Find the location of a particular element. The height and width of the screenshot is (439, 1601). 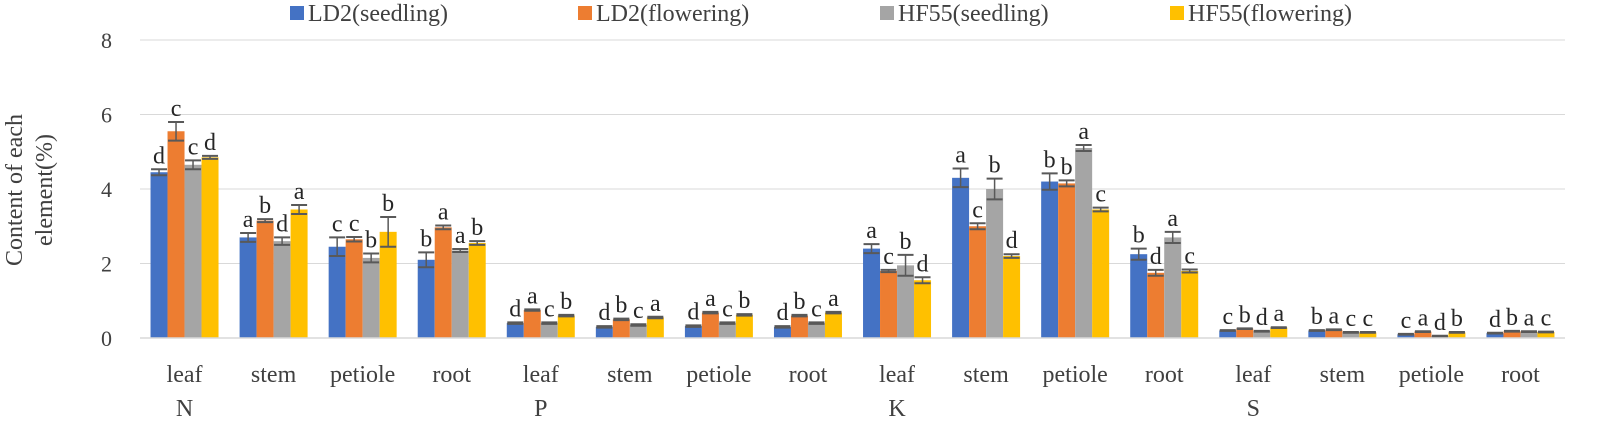

legend-label: LD2(flowering) is located at coordinates (672, 14).